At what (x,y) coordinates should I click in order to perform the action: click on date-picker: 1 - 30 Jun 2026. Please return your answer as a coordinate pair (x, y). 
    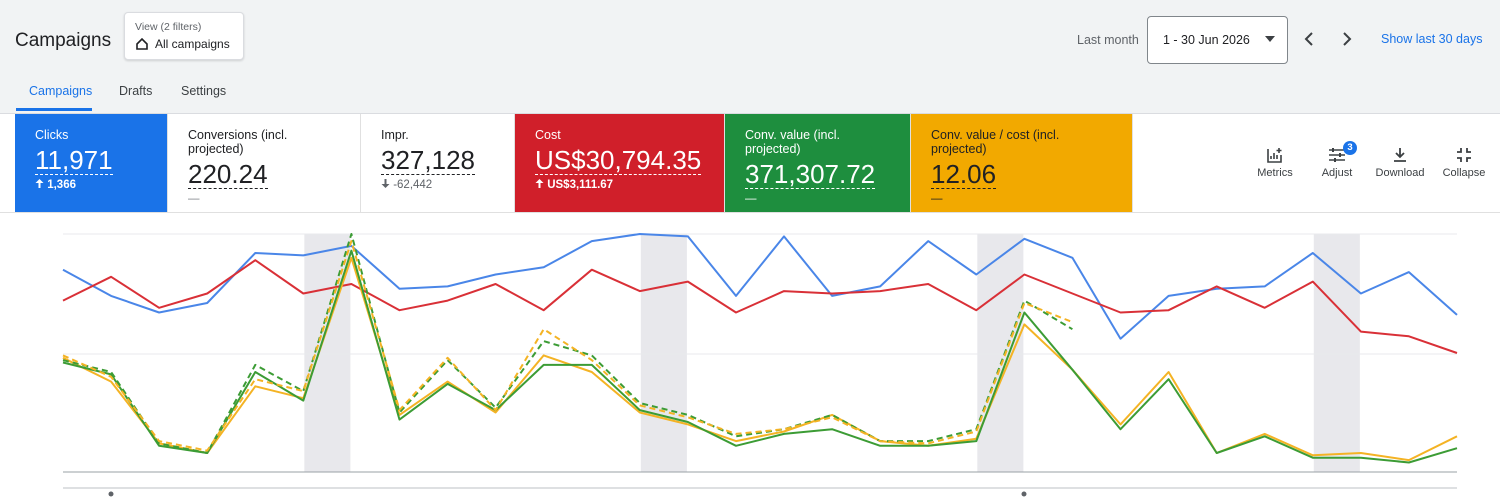
    Looking at the image, I should click on (1217, 40).